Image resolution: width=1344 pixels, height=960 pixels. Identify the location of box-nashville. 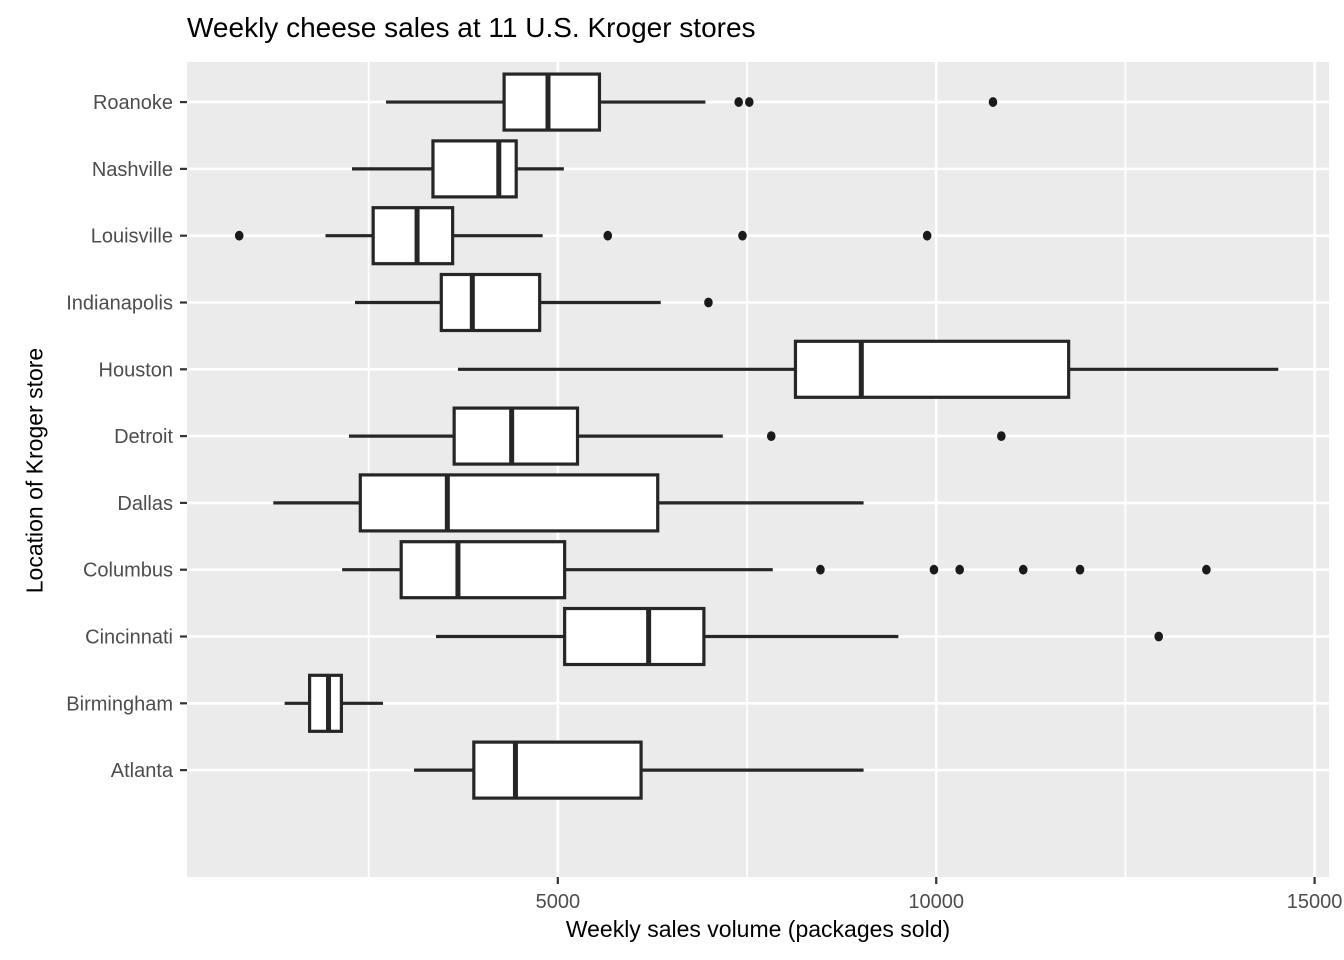
(474, 169).